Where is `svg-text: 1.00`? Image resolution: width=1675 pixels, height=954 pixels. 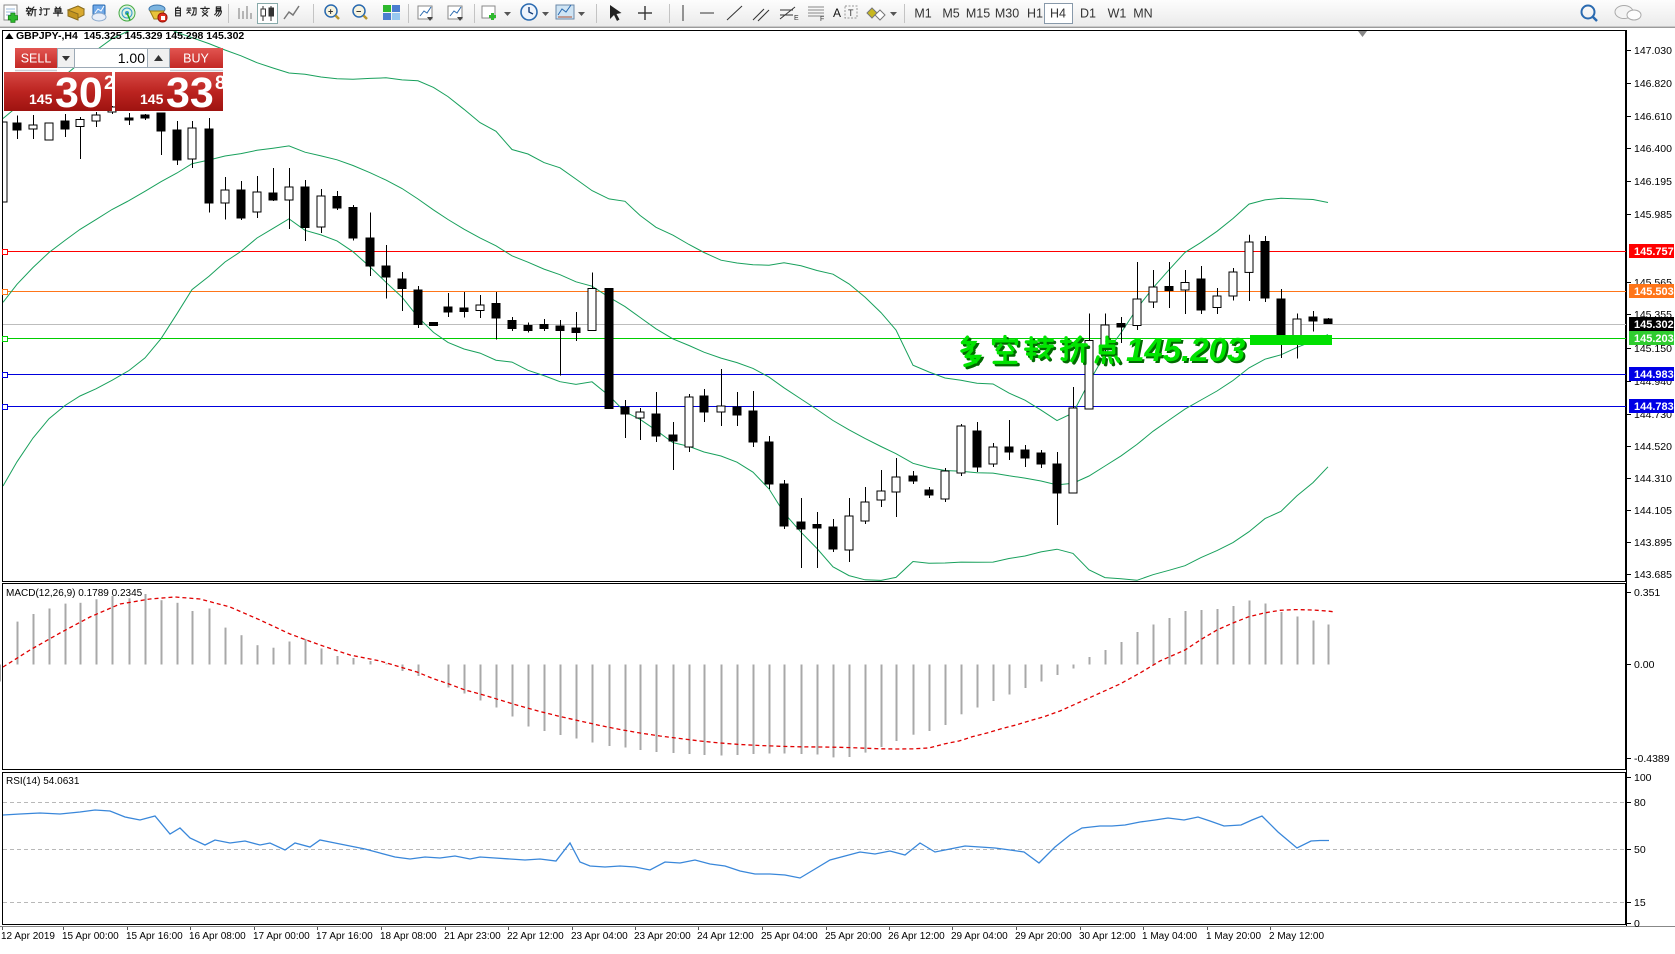
svg-text: 1.00 is located at coordinates (131, 58).